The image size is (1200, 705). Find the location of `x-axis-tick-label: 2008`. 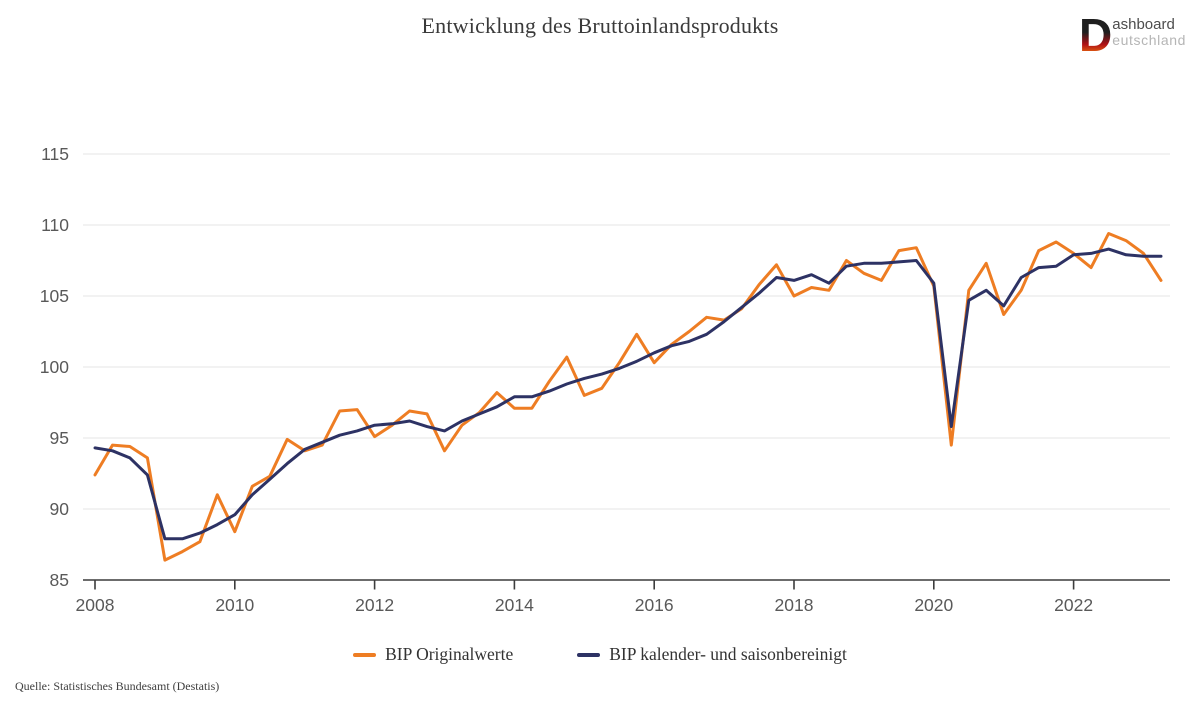

x-axis-tick-label: 2008 is located at coordinates (95, 605).